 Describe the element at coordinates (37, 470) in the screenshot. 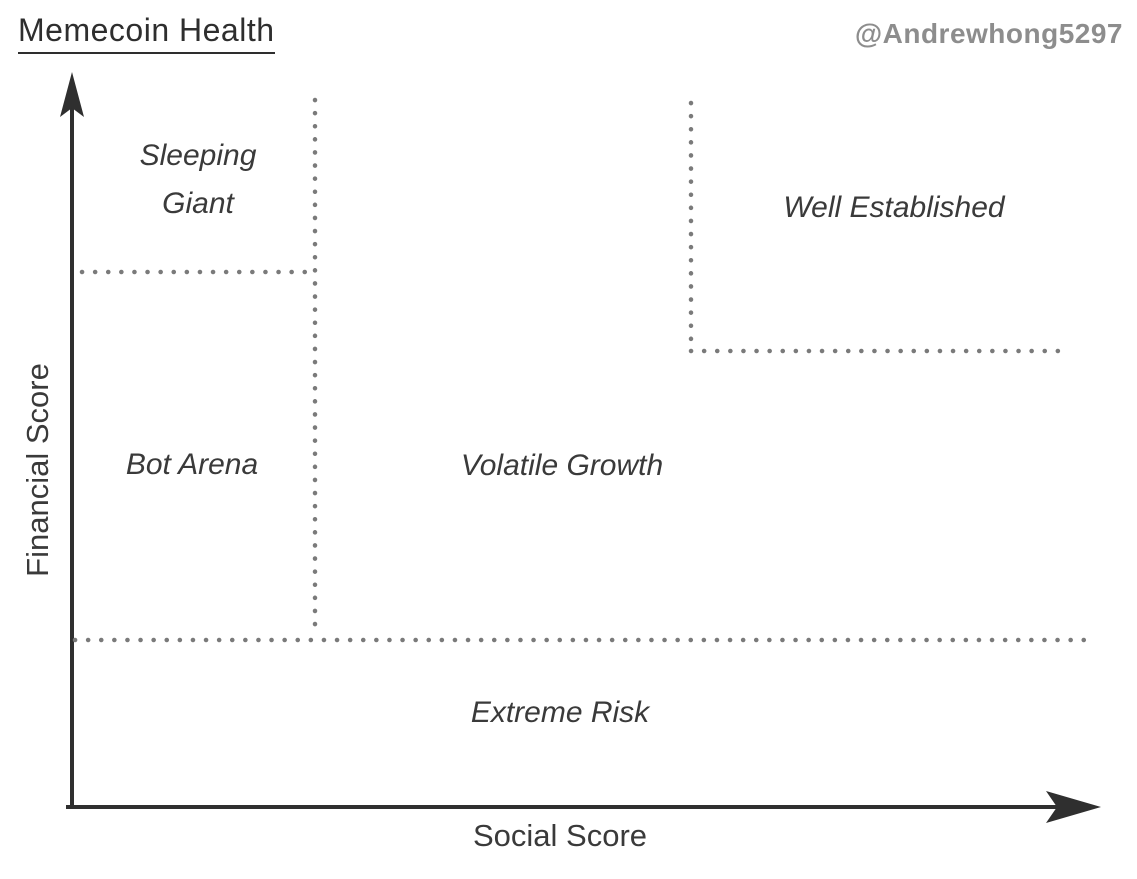

I see `y-axis-label: Financial Score` at that location.